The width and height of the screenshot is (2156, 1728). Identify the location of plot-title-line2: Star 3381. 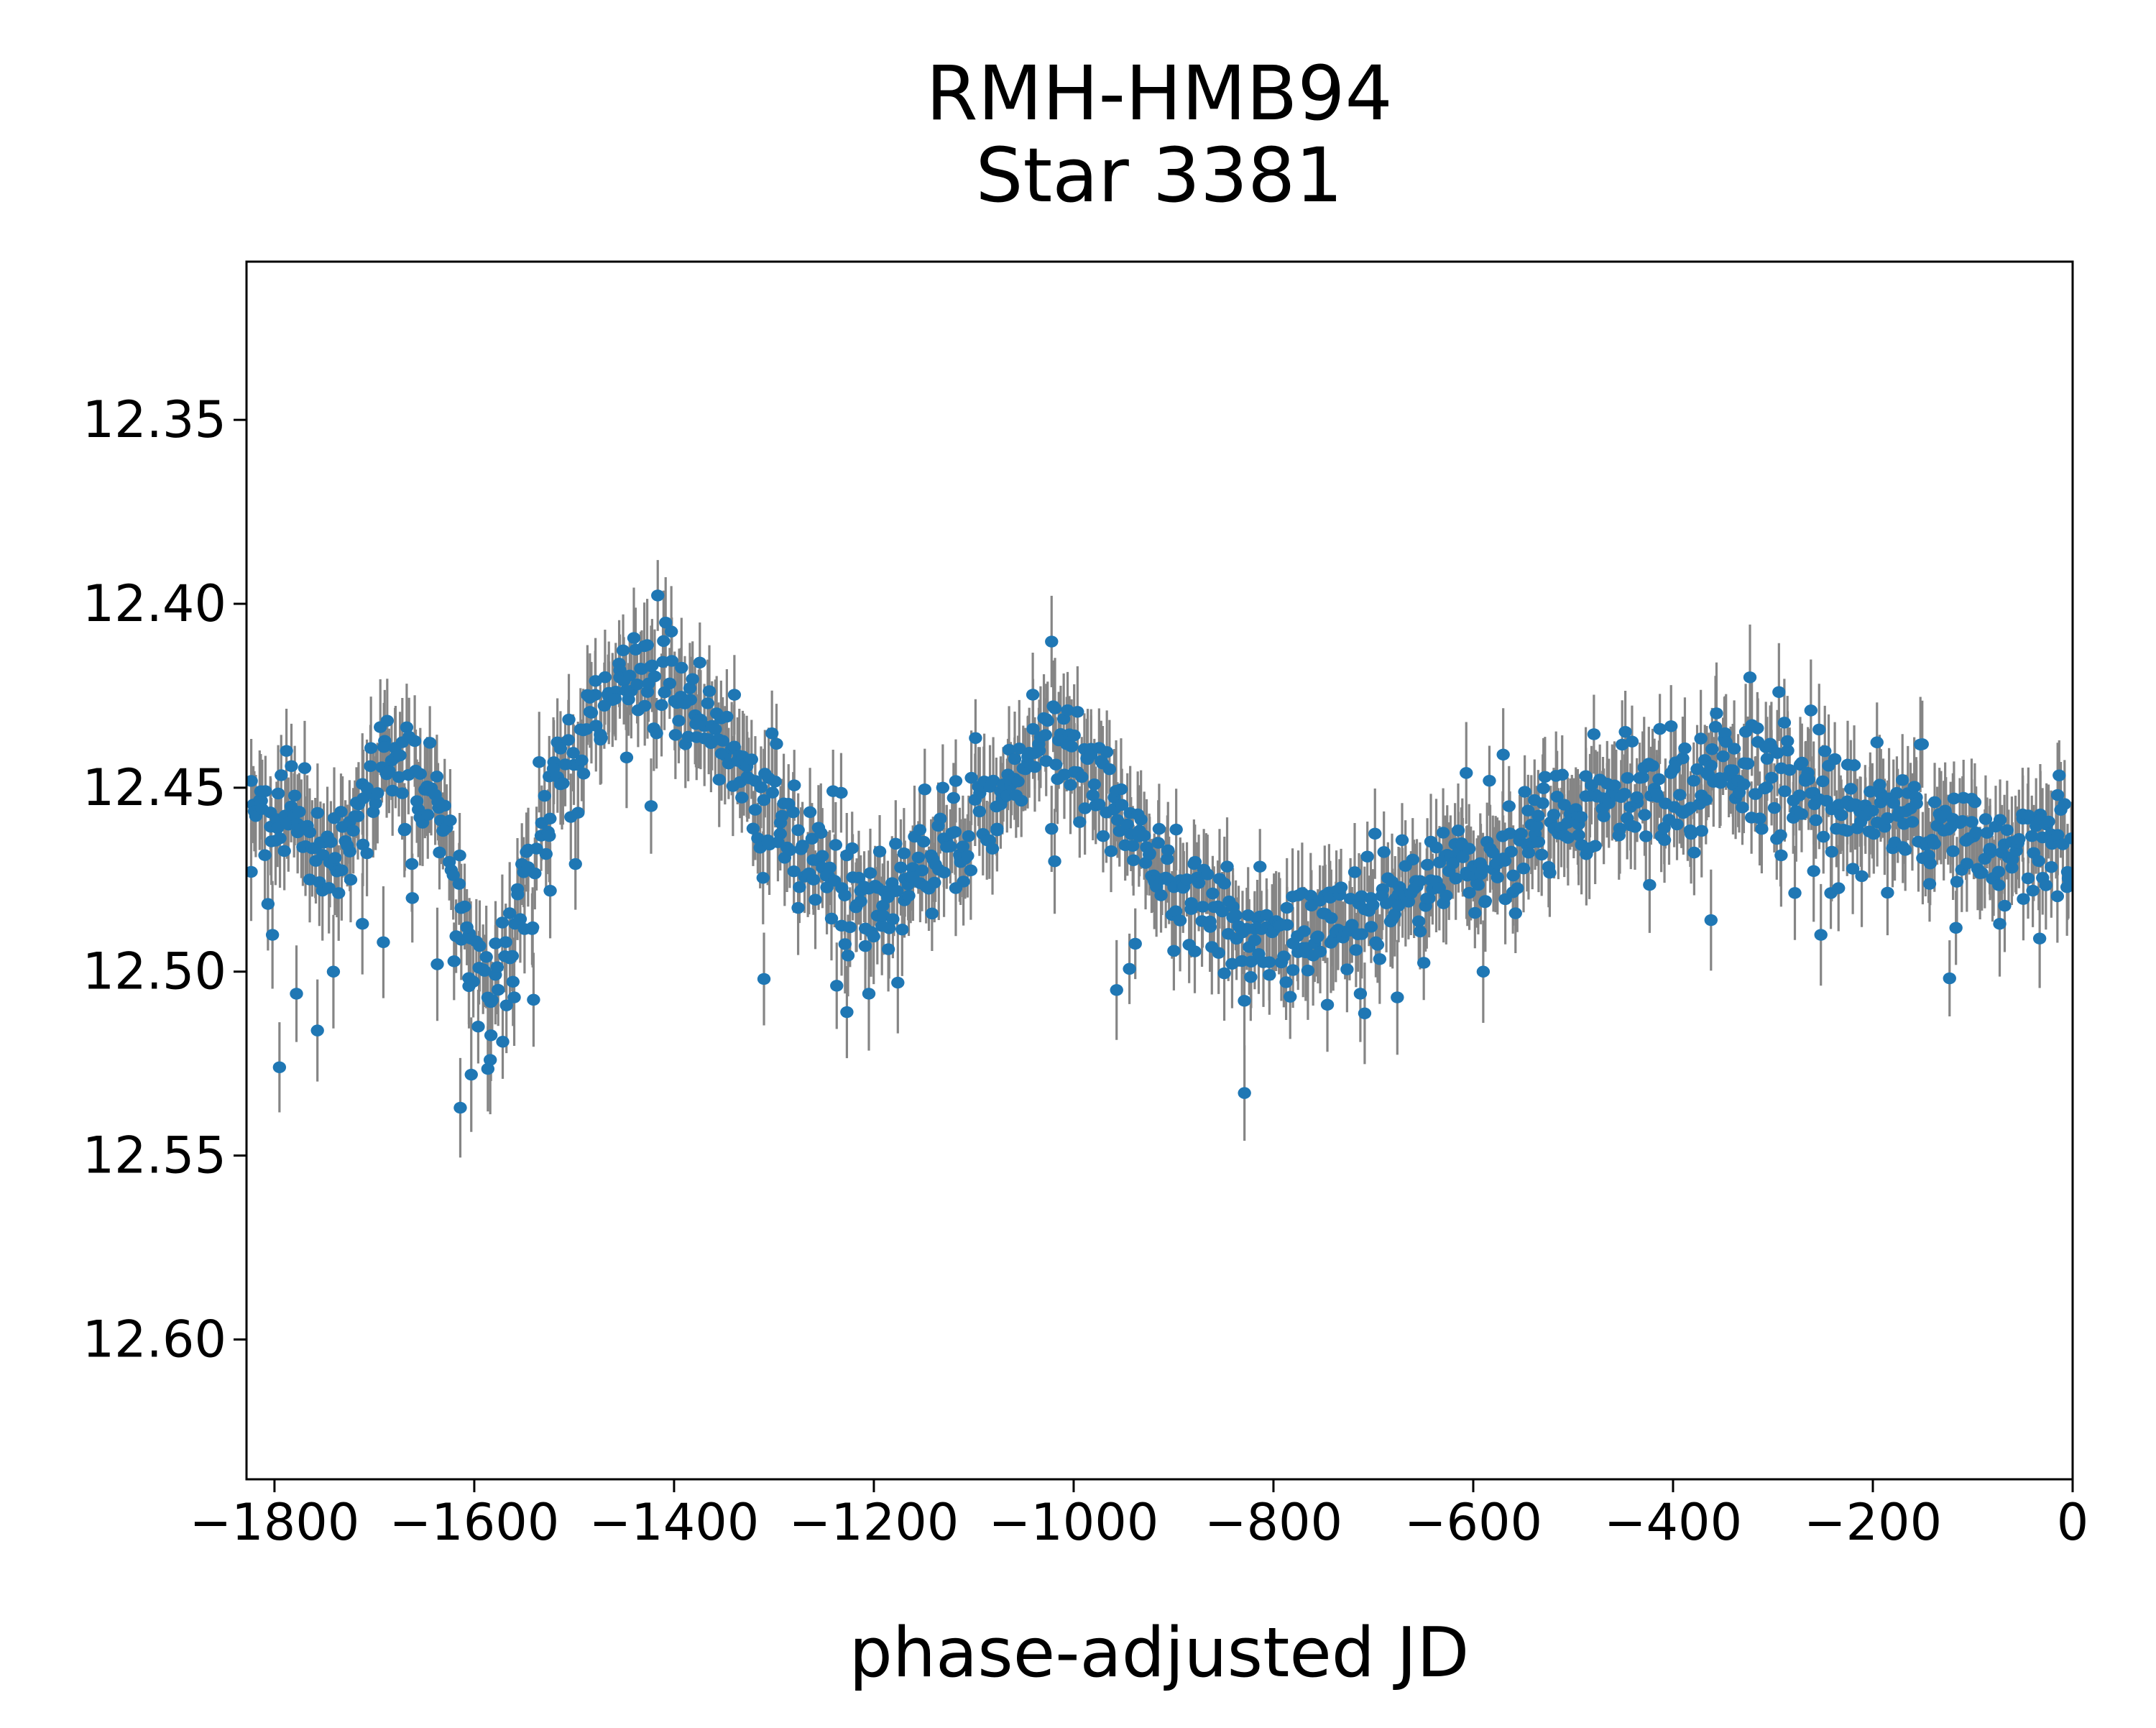
(1158, 175).